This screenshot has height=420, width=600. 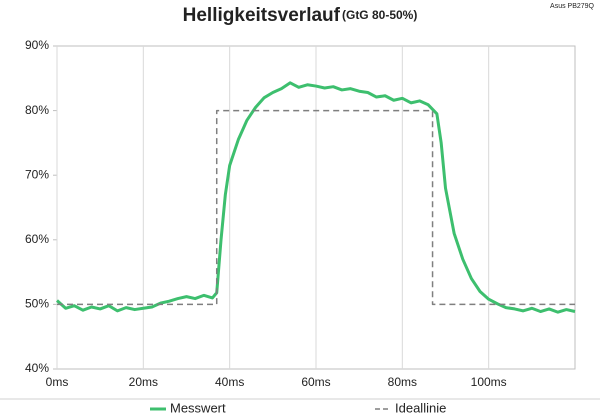 I want to click on y-tick-label: 50%, so click(x=37, y=304).